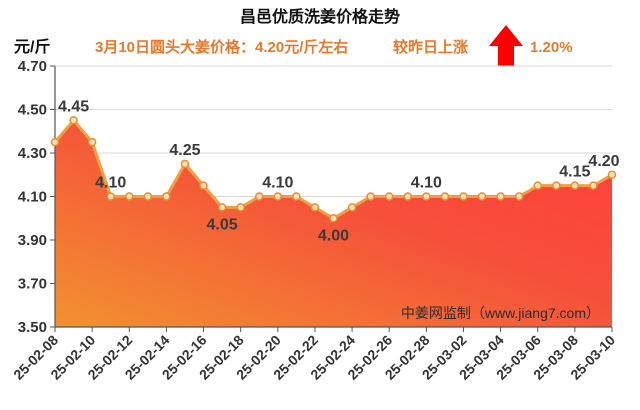  Describe the element at coordinates (32, 240) in the screenshot. I see `y-tick-label: 3.90` at that location.